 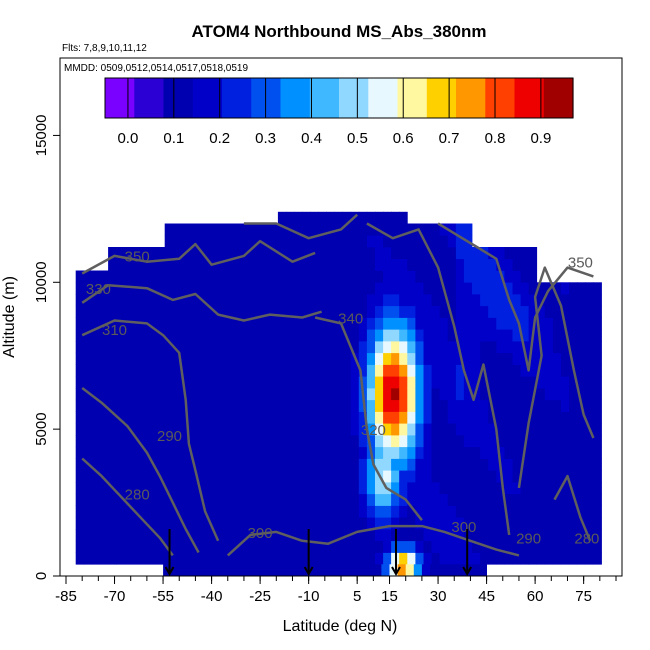 What do you see at coordinates (340, 626) in the screenshot?
I see `x-axis-label: Latitude (deg N)` at bounding box center [340, 626].